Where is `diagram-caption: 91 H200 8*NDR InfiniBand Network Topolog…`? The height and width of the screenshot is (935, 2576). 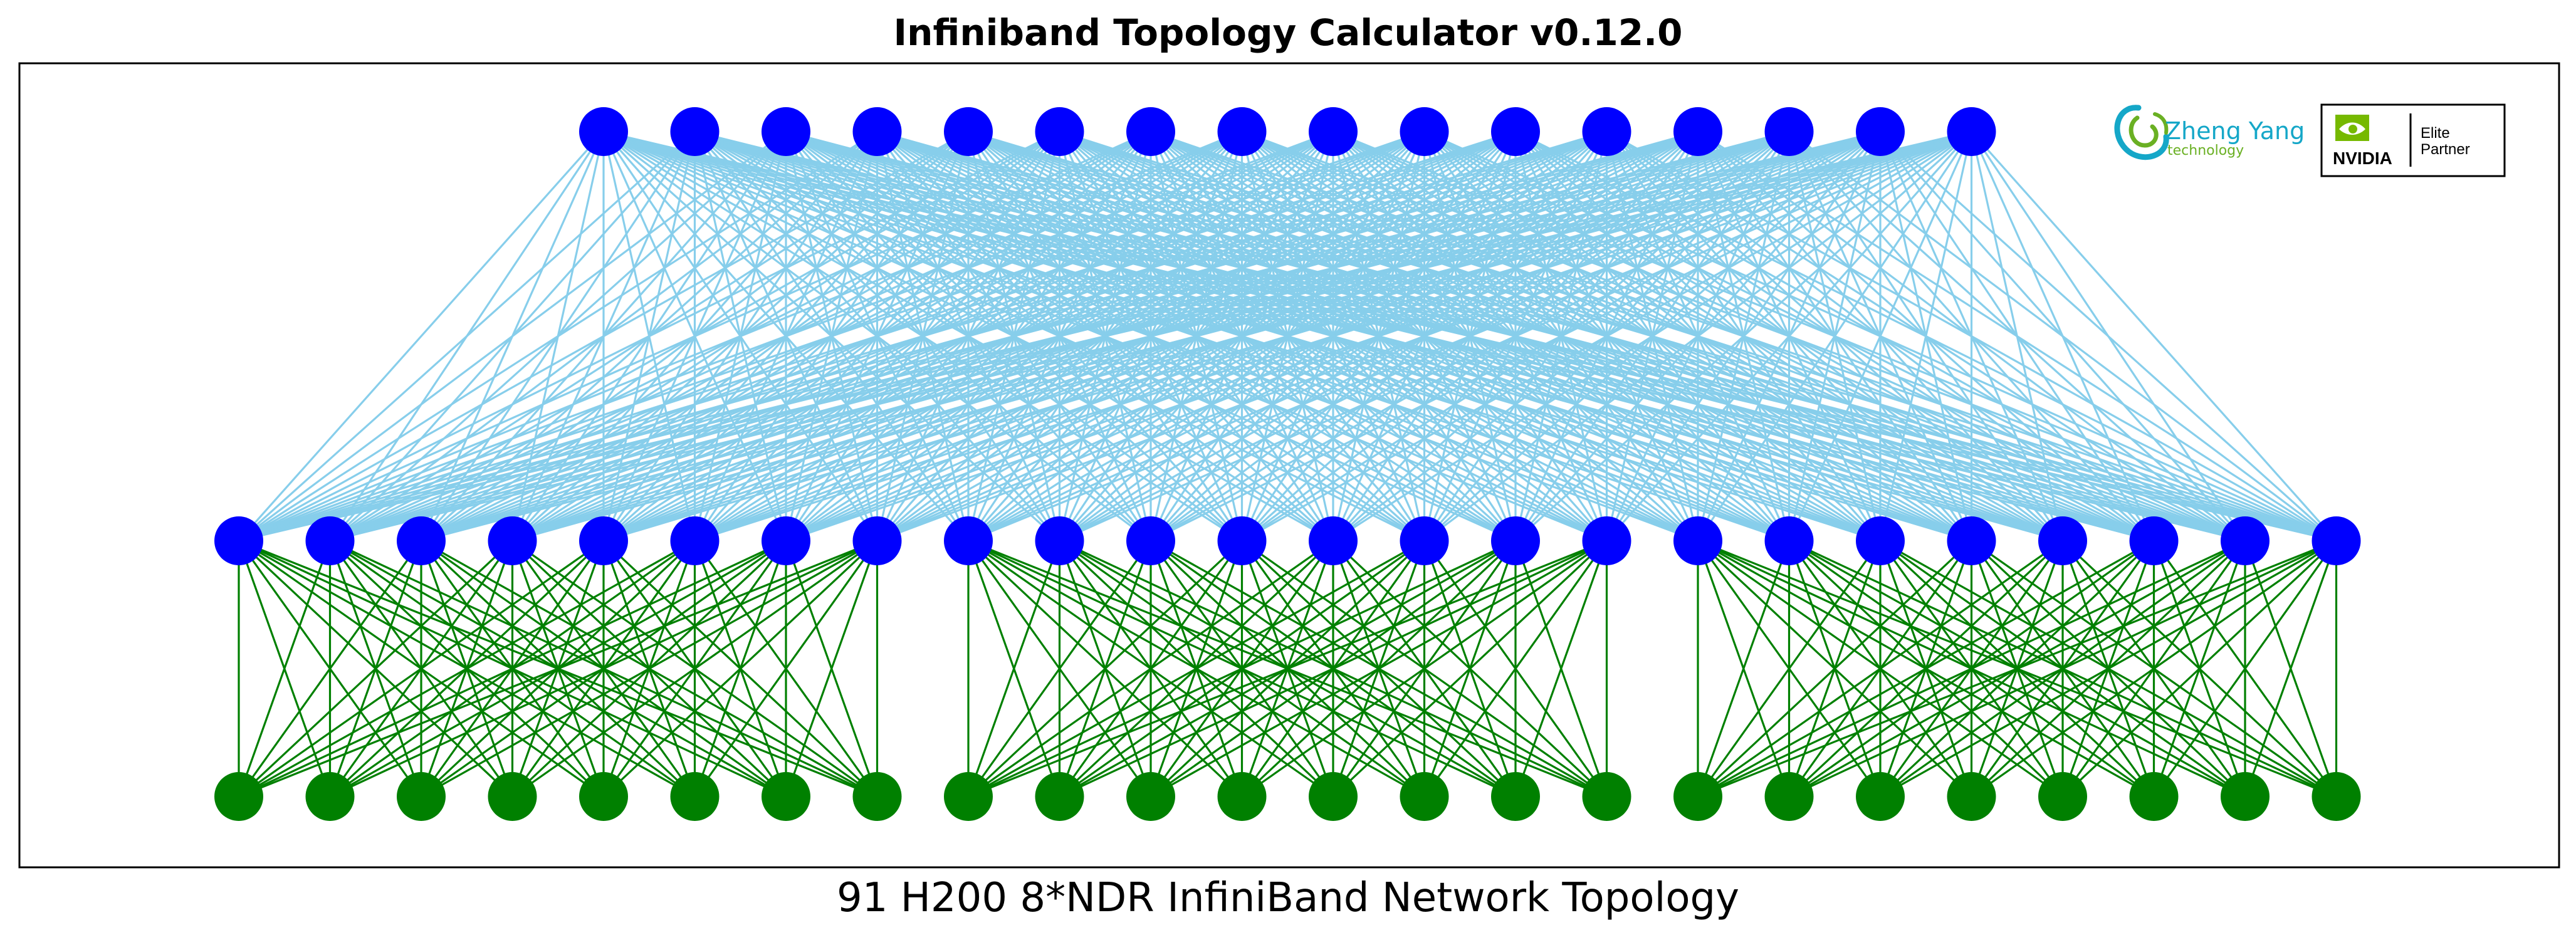
diagram-caption: 91 H200 8*NDR InfiniBand Network Topolog… is located at coordinates (1288, 898).